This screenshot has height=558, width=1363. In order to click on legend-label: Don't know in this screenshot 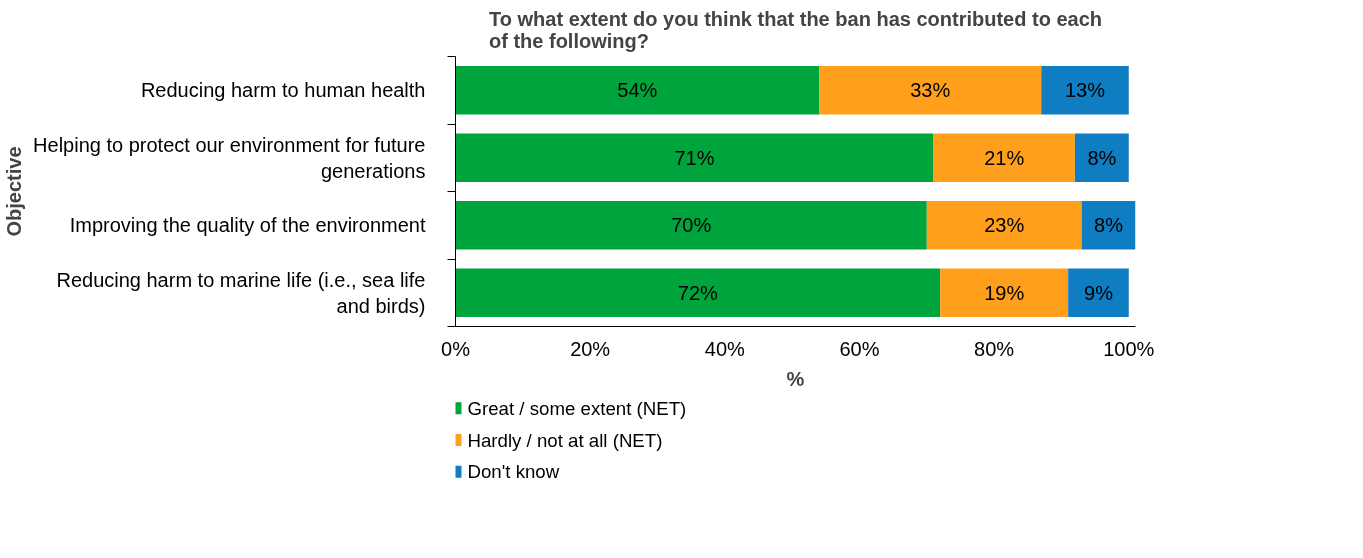, I will do `click(513, 472)`.